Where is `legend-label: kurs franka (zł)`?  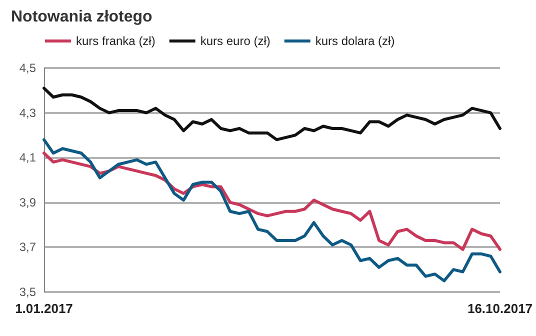 legend-label: kurs franka (zł) is located at coordinates (116, 41).